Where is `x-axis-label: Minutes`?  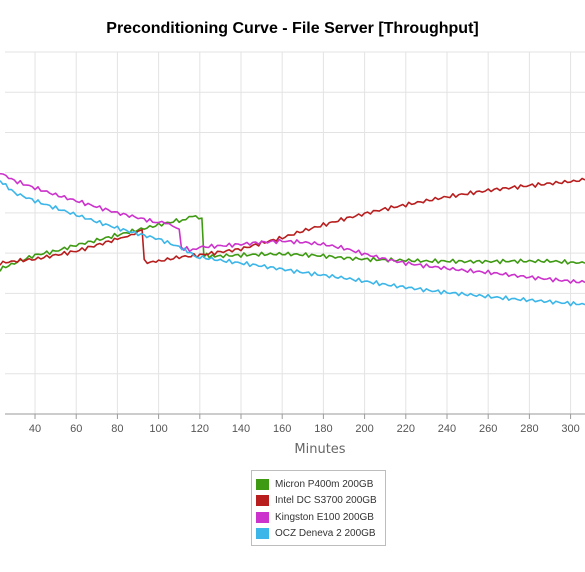
x-axis-label: Minutes is located at coordinates (320, 449).